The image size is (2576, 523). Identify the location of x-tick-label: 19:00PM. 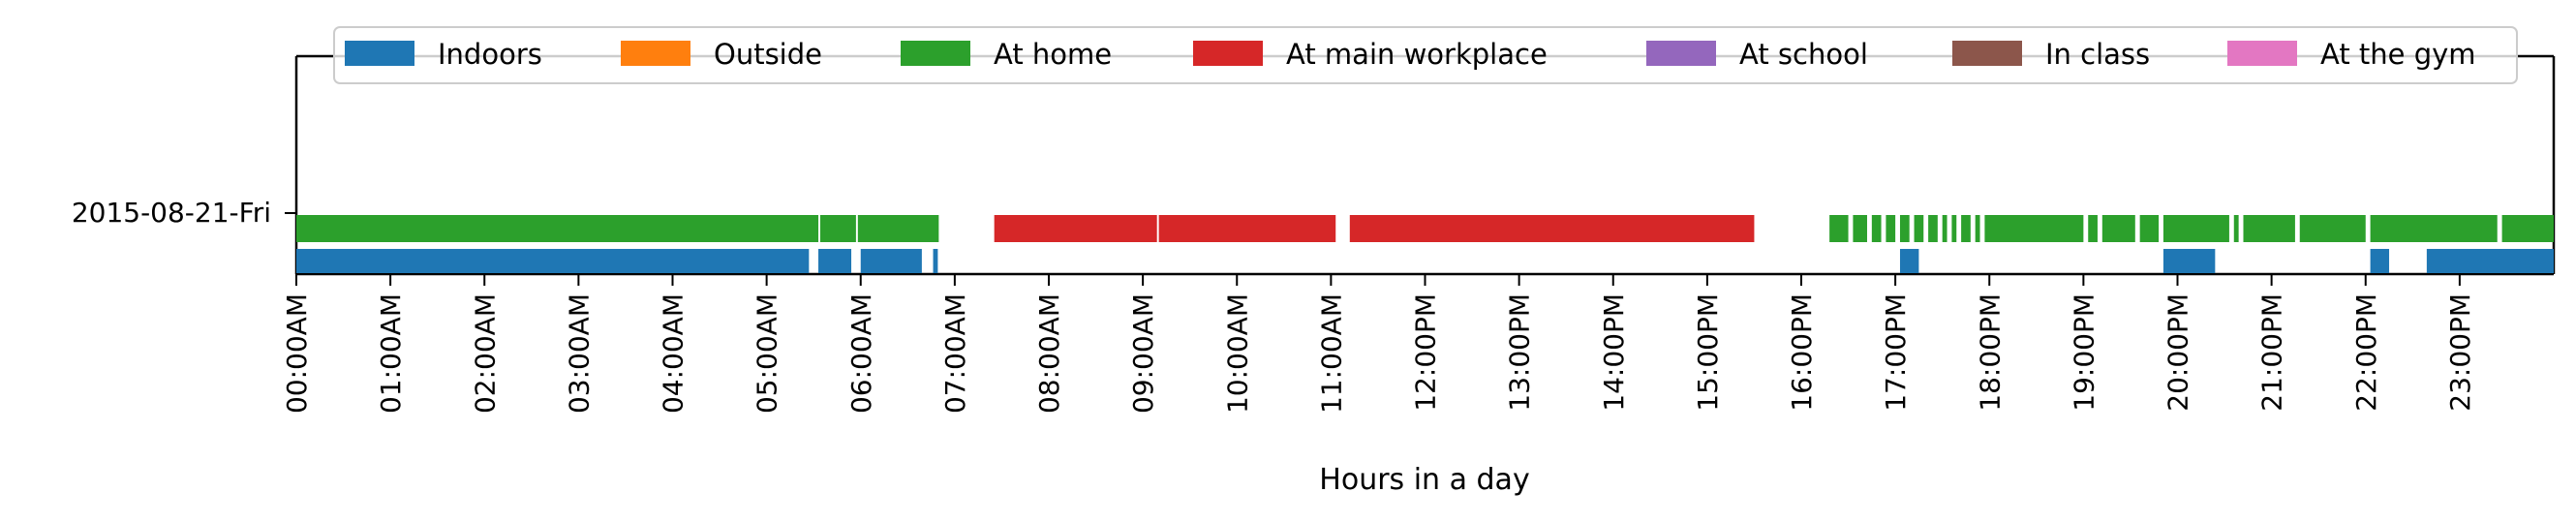
(2084, 352).